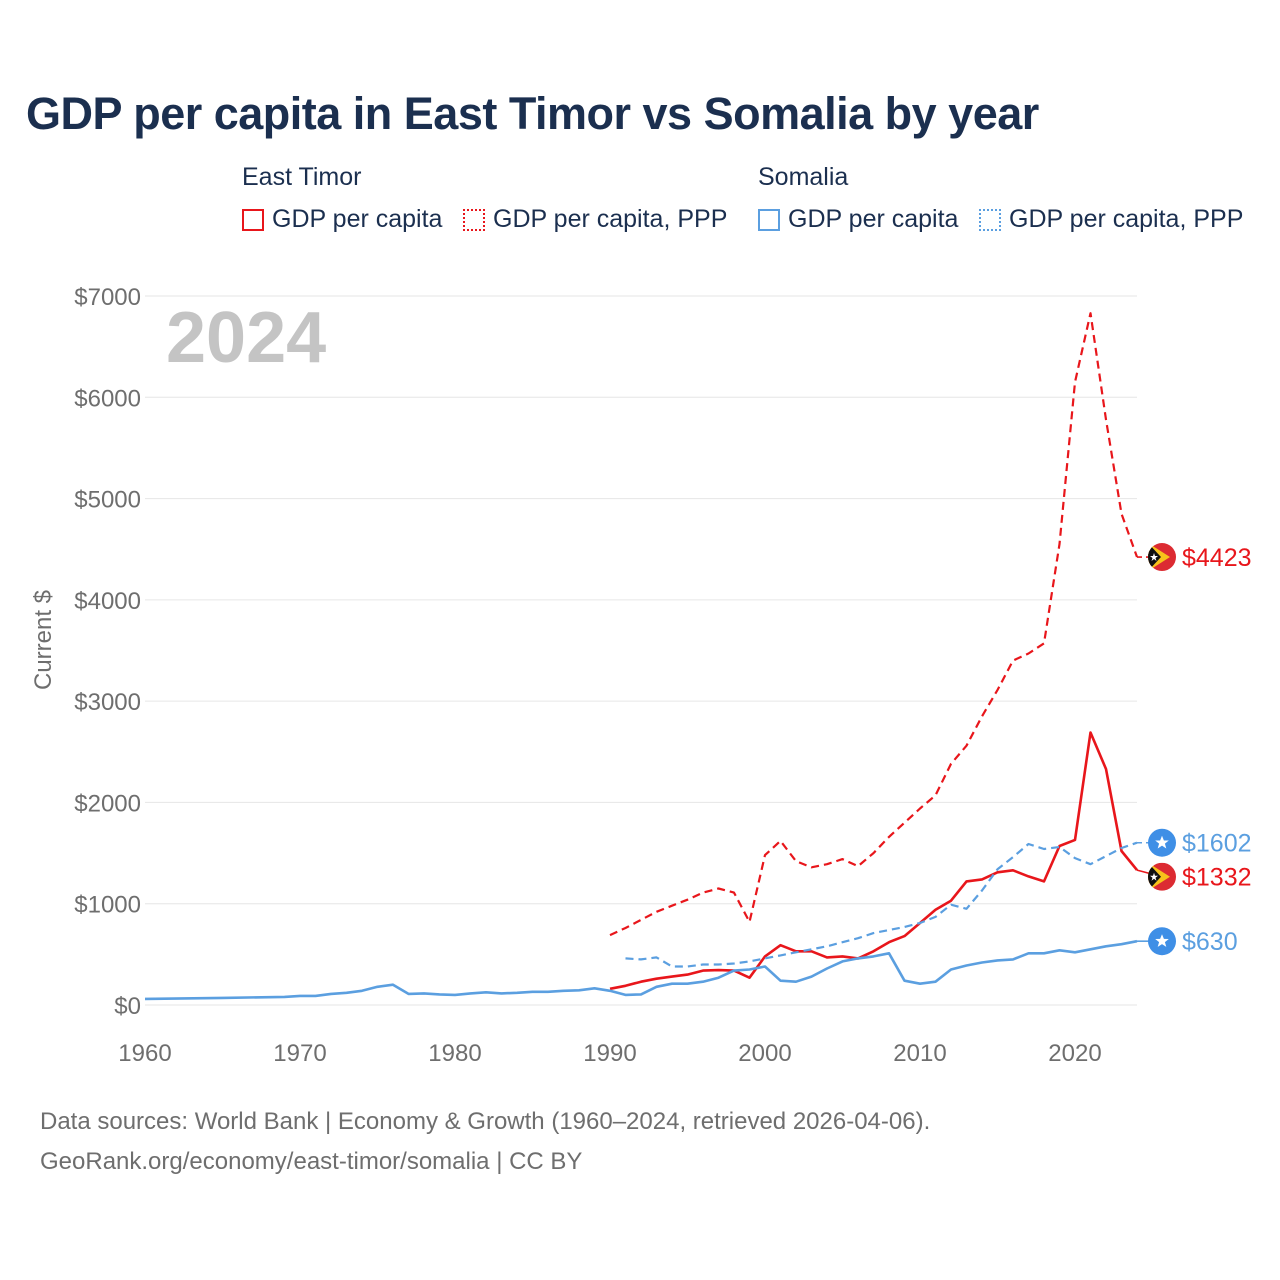 The width and height of the screenshot is (1280, 1280). Describe the element at coordinates (107, 398) in the screenshot. I see `y-tick-label: $6000` at that location.